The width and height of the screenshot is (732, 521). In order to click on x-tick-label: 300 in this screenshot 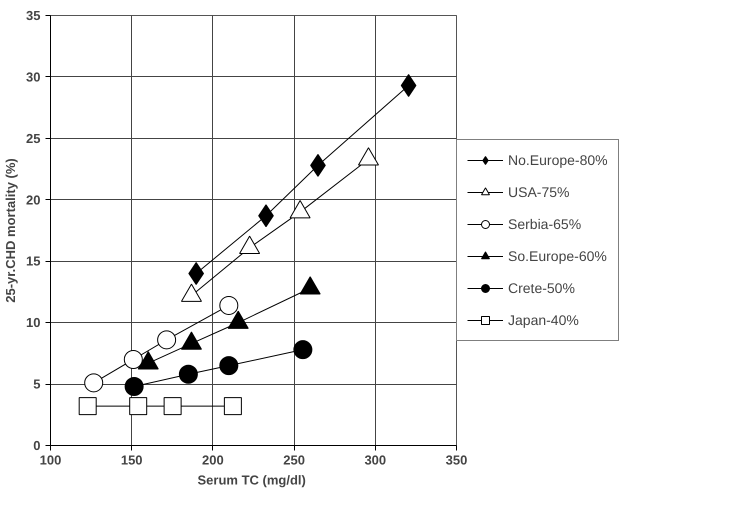, I will do `click(375, 460)`.